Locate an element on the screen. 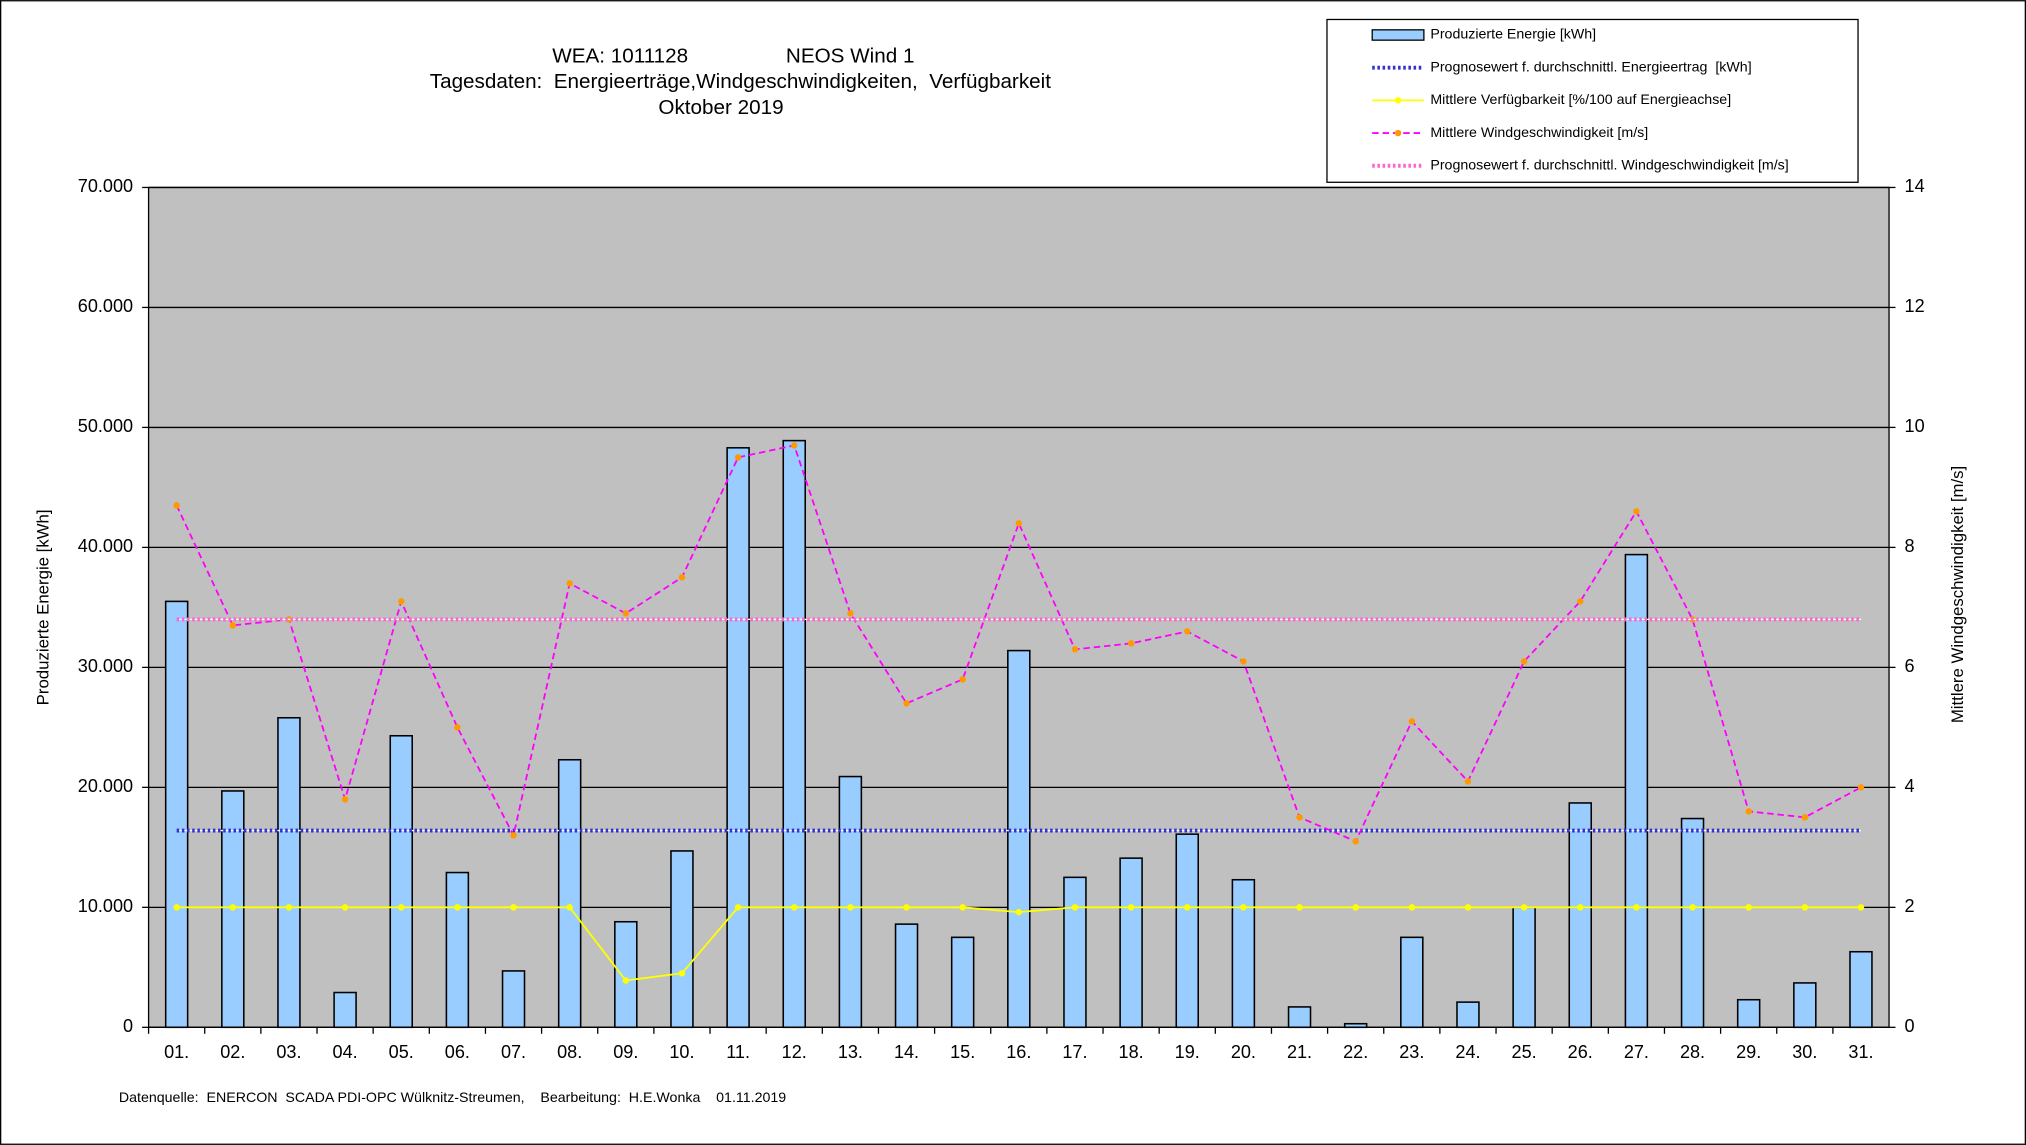  x-tick-label: 28. is located at coordinates (1692, 1052).